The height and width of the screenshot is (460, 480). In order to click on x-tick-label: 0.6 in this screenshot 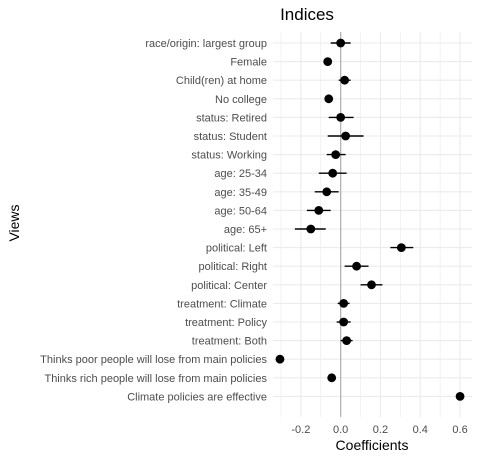, I will do `click(459, 430)`.